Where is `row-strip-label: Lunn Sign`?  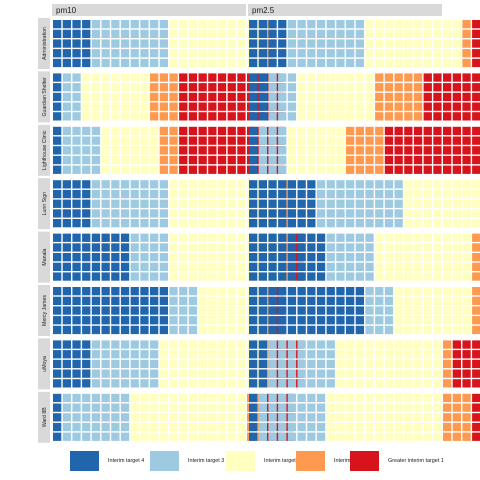
row-strip-label: Lunn Sign is located at coordinates (45, 203).